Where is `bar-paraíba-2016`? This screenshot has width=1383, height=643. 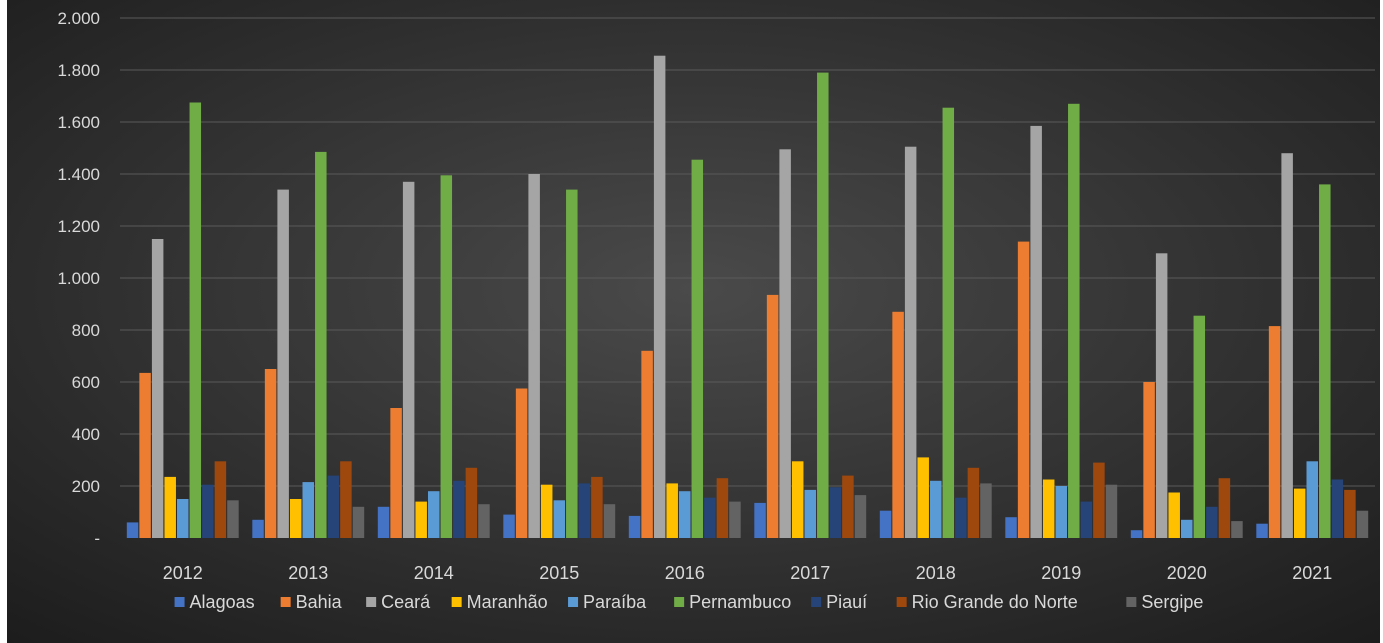 bar-paraíba-2016 is located at coordinates (685, 514).